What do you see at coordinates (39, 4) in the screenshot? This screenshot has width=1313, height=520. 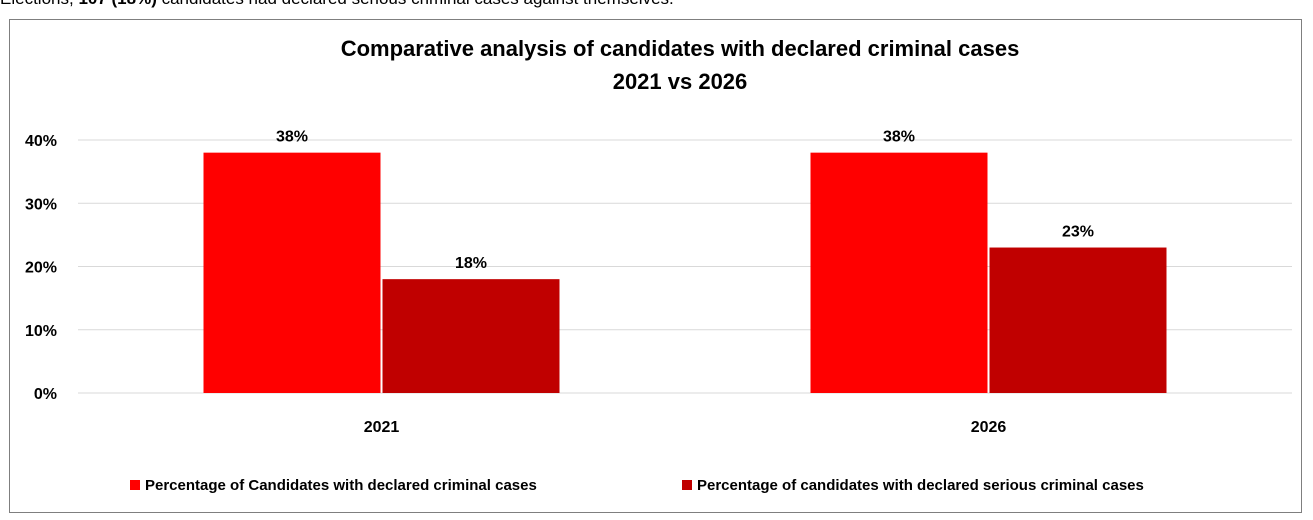 I see `intro-text-before: Elections,` at bounding box center [39, 4].